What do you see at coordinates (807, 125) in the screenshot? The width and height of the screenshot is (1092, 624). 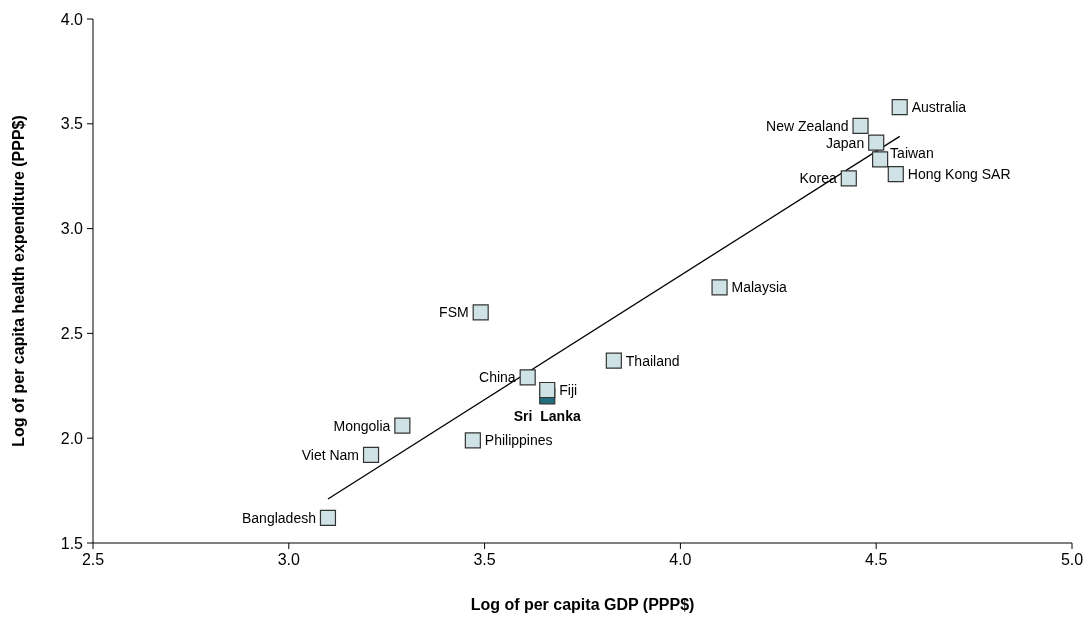 I see `annotation: New Zealand` at bounding box center [807, 125].